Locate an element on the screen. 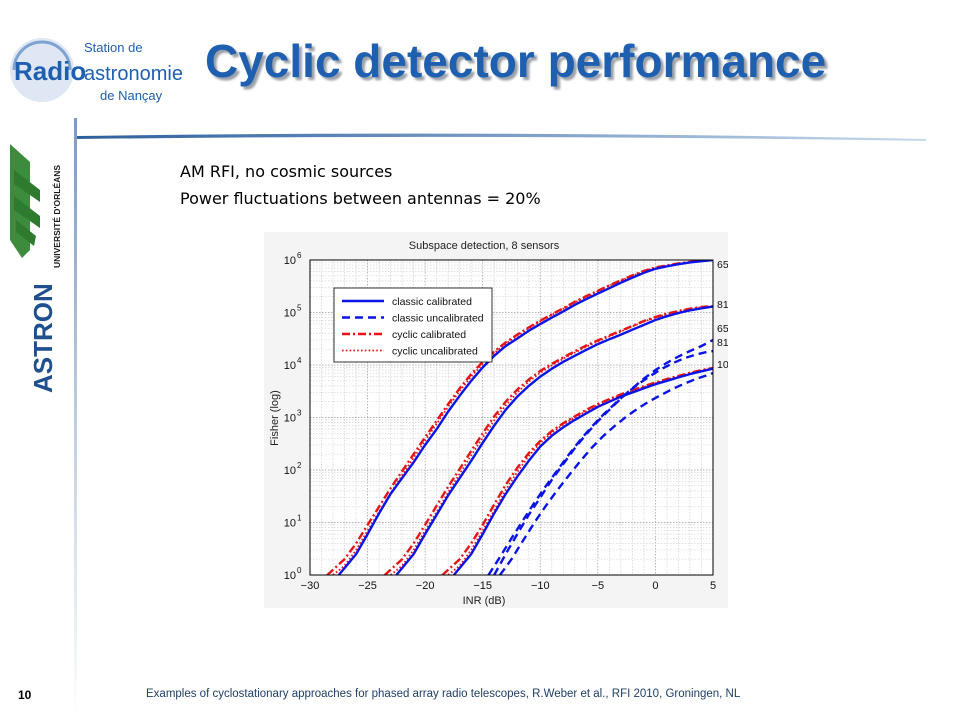 This screenshot has width=960, height=720. curve-annotation: 1024 is located at coordinates (722, 365).